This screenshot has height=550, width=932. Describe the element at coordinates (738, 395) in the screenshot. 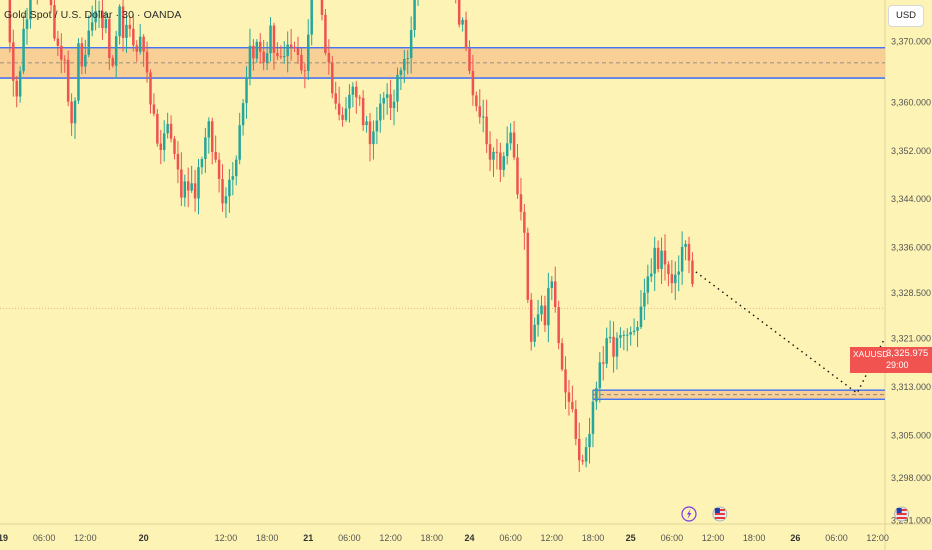

I see `support-zone` at that location.